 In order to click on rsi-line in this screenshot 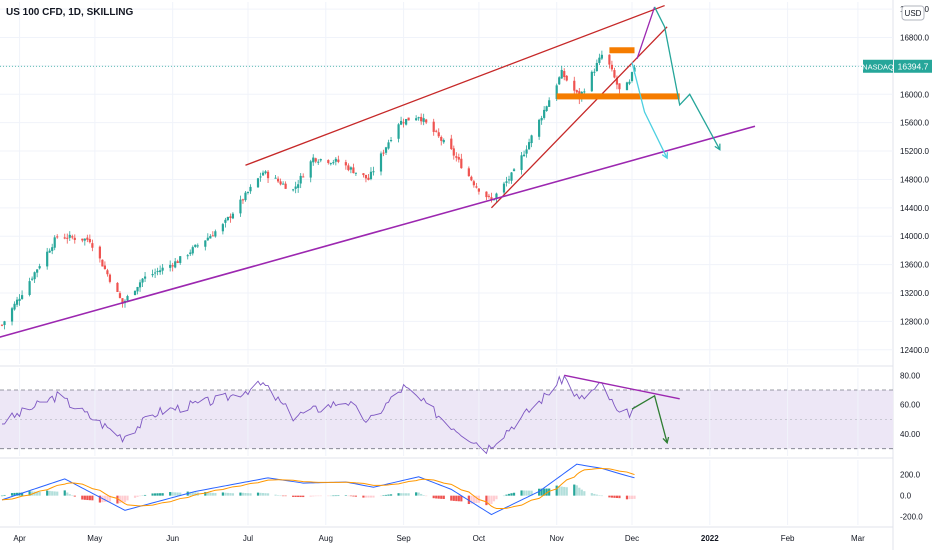, I will do `click(318, 415)`.